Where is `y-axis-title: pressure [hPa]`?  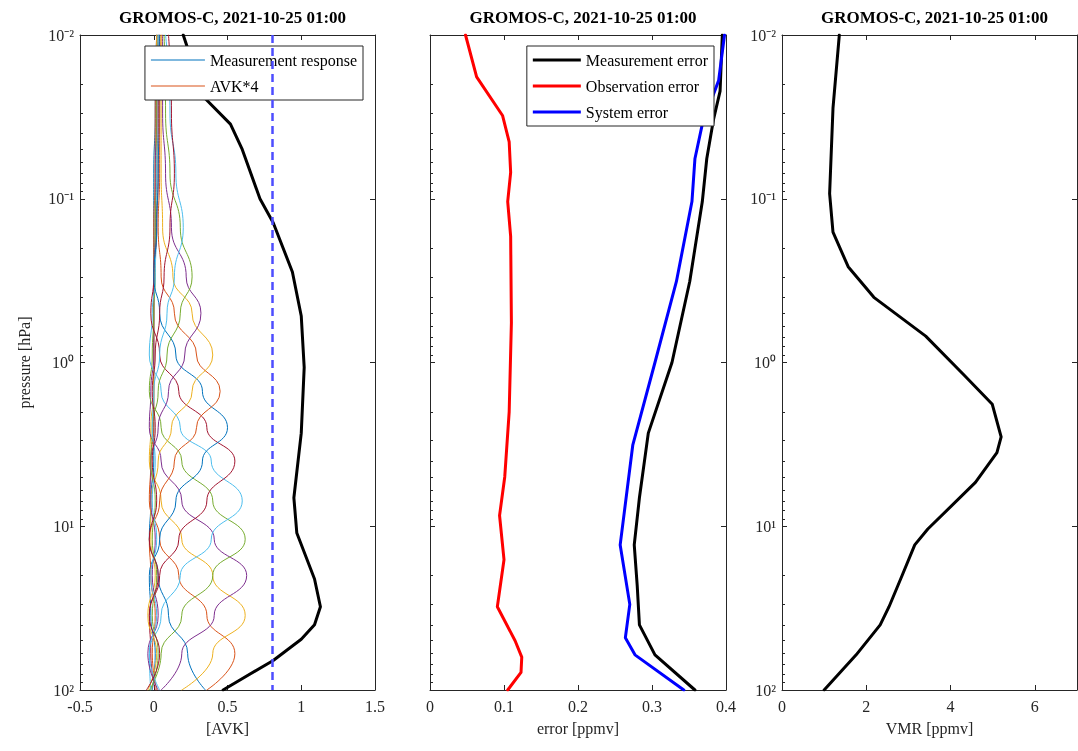 y-axis-title: pressure [hPa] is located at coordinates (24, 362).